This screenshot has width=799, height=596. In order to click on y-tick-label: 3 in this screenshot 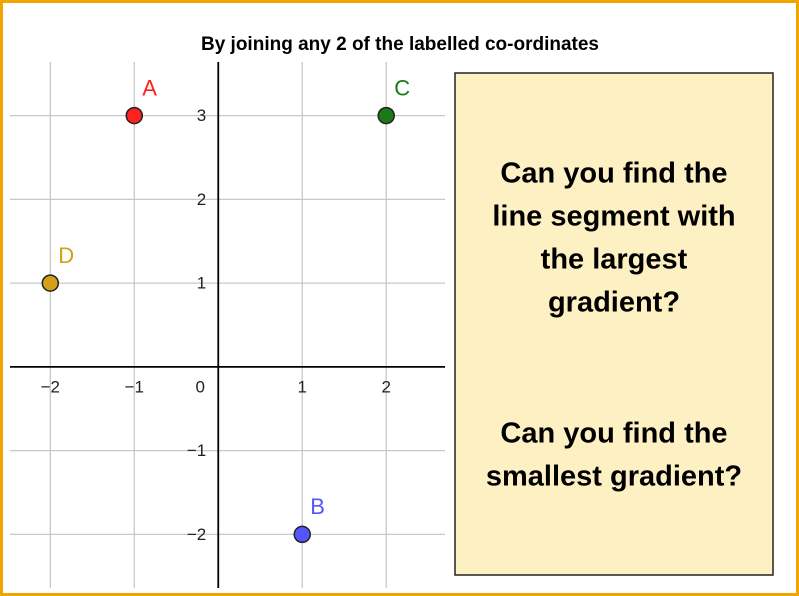, I will do `click(201, 115)`.